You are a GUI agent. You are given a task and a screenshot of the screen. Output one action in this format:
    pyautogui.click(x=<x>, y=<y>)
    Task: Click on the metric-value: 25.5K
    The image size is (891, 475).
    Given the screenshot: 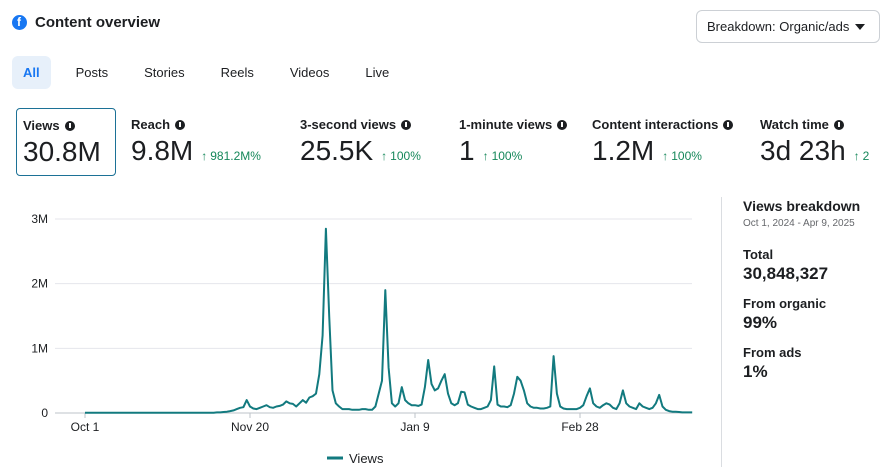 What is the action you would take?
    pyautogui.click(x=337, y=150)
    